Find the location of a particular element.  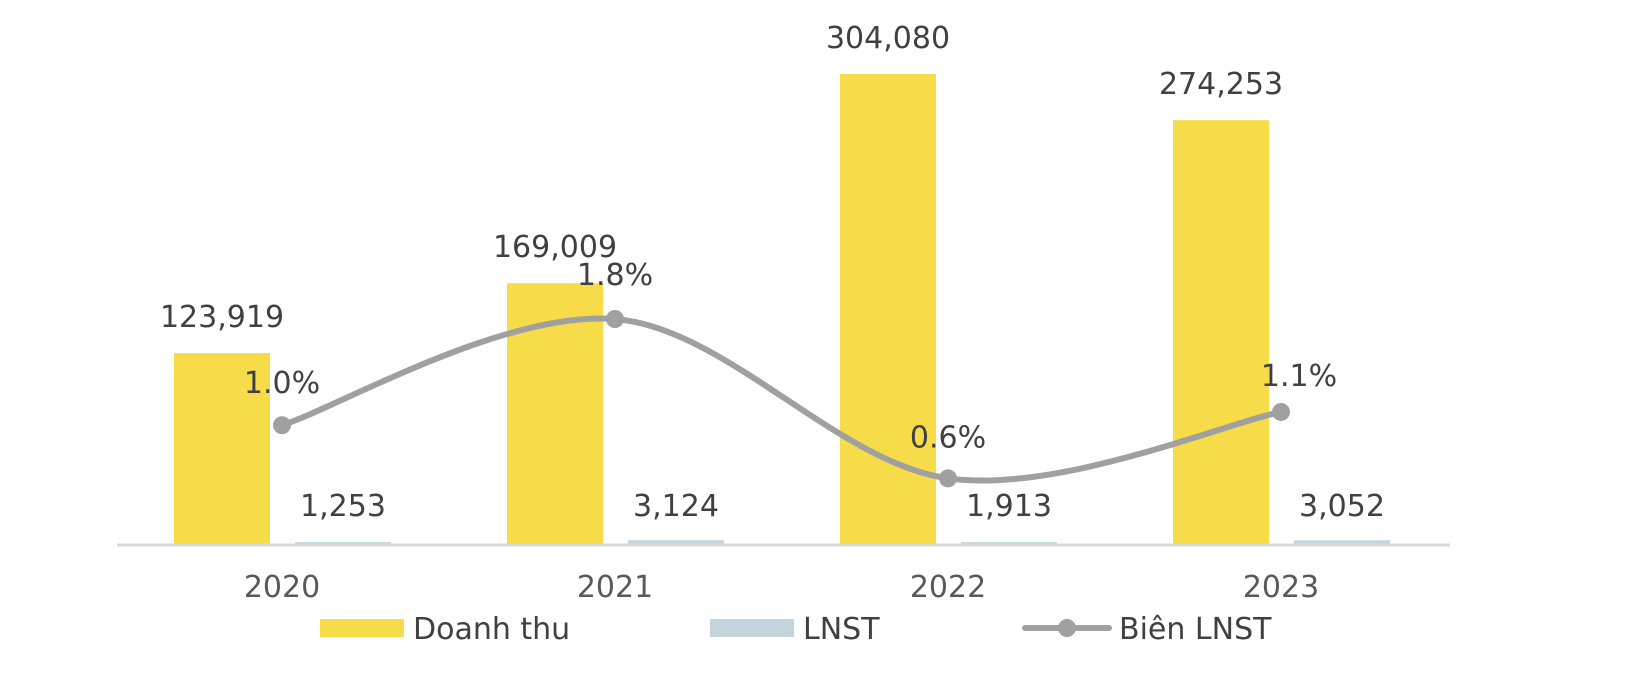

legend-swatch-doanh-thu is located at coordinates (362, 628).